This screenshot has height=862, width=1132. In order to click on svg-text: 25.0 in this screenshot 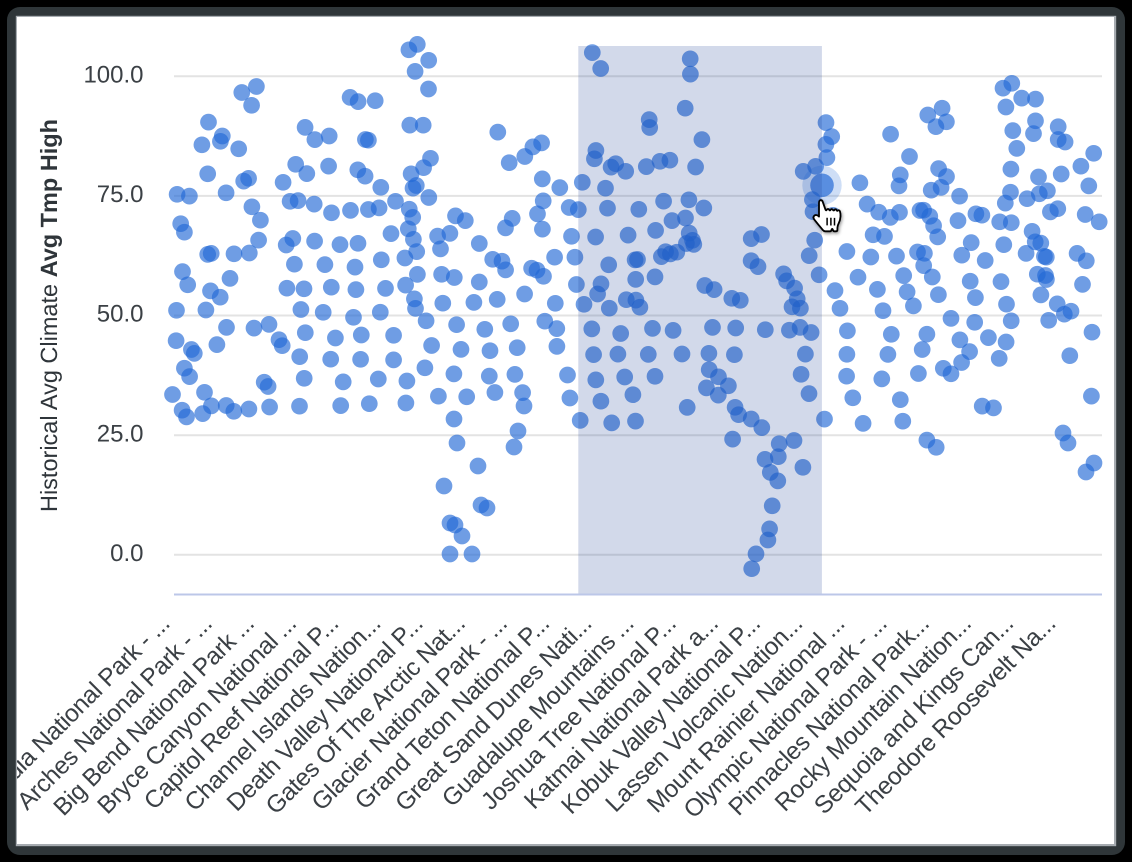, I will do `click(120, 433)`.